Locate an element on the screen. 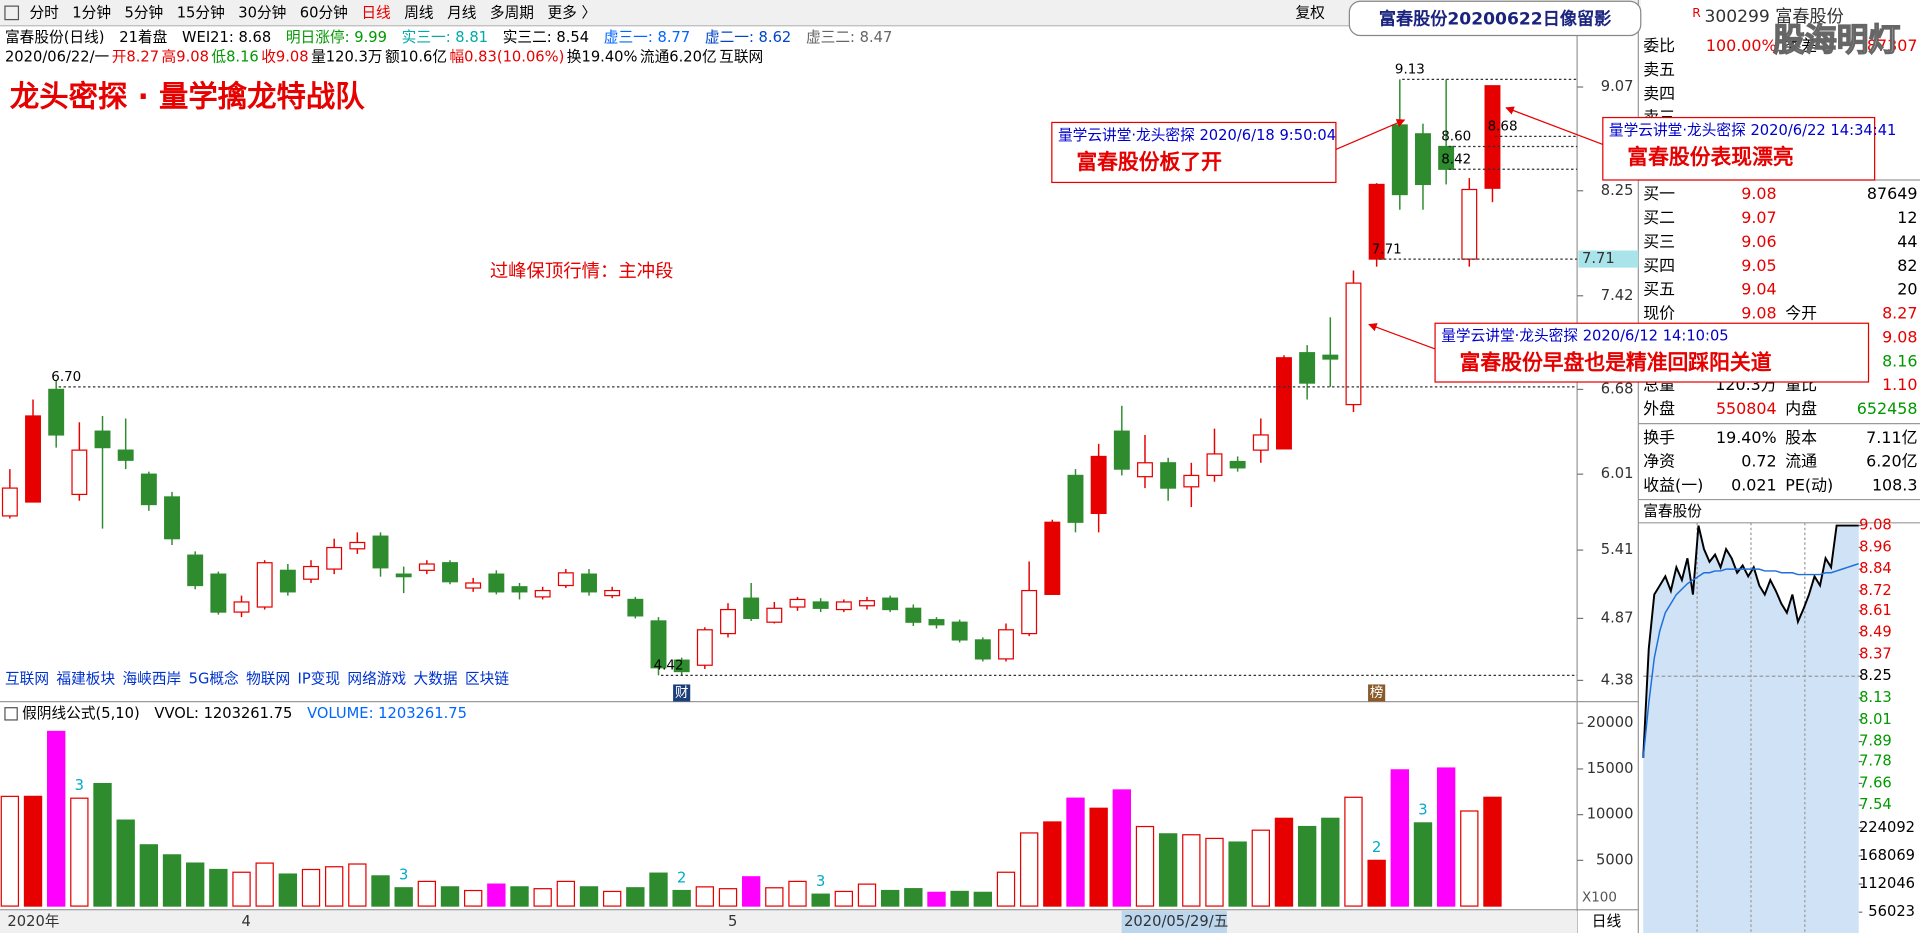 Image resolution: width=1920 pixels, height=933 pixels. period-tab: 15分钟 is located at coordinates (201, 12).